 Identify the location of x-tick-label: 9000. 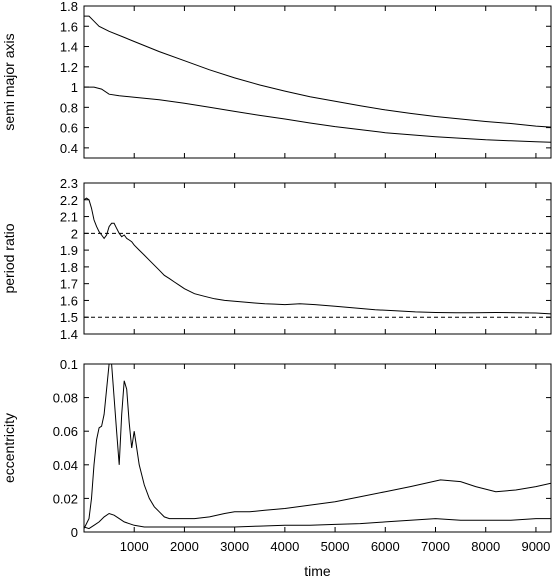
(535, 546).